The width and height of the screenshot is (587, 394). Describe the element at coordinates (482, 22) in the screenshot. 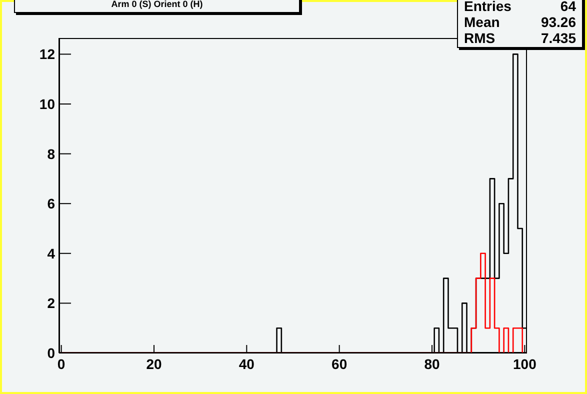

I see `text: Mean` at that location.